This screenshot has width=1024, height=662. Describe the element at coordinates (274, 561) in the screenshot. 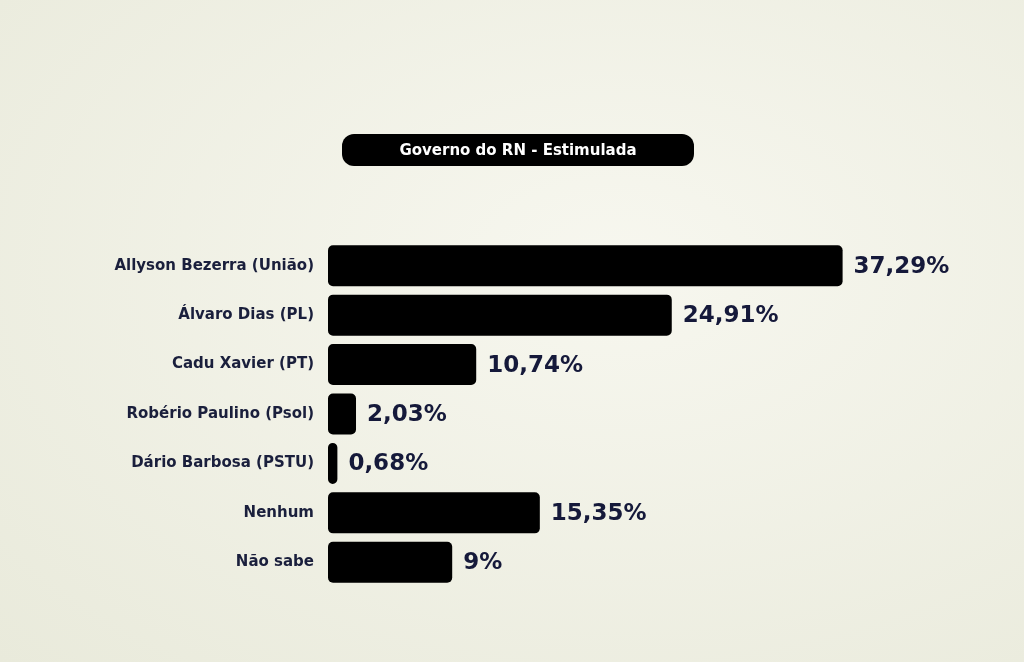

I see `y-tick-label: Não sabe` at that location.